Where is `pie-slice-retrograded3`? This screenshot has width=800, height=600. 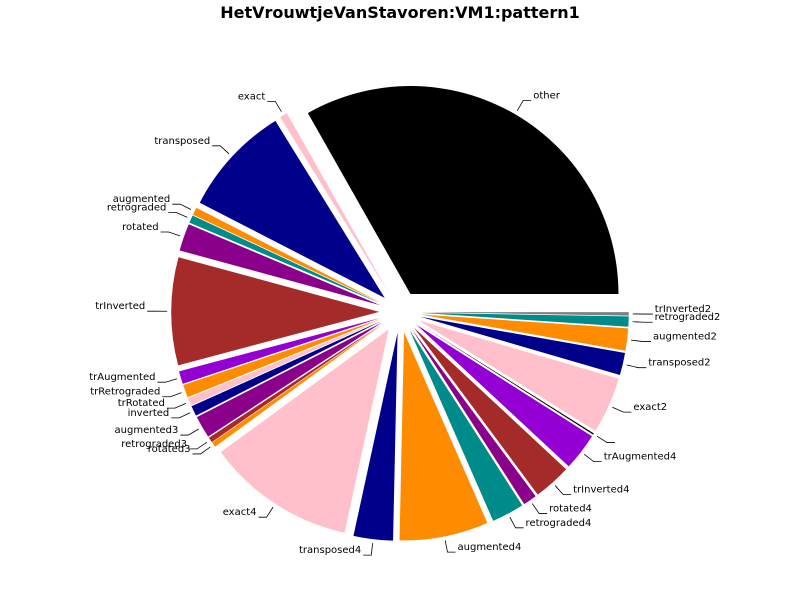 pie-slice-retrograded3 is located at coordinates (295, 383).